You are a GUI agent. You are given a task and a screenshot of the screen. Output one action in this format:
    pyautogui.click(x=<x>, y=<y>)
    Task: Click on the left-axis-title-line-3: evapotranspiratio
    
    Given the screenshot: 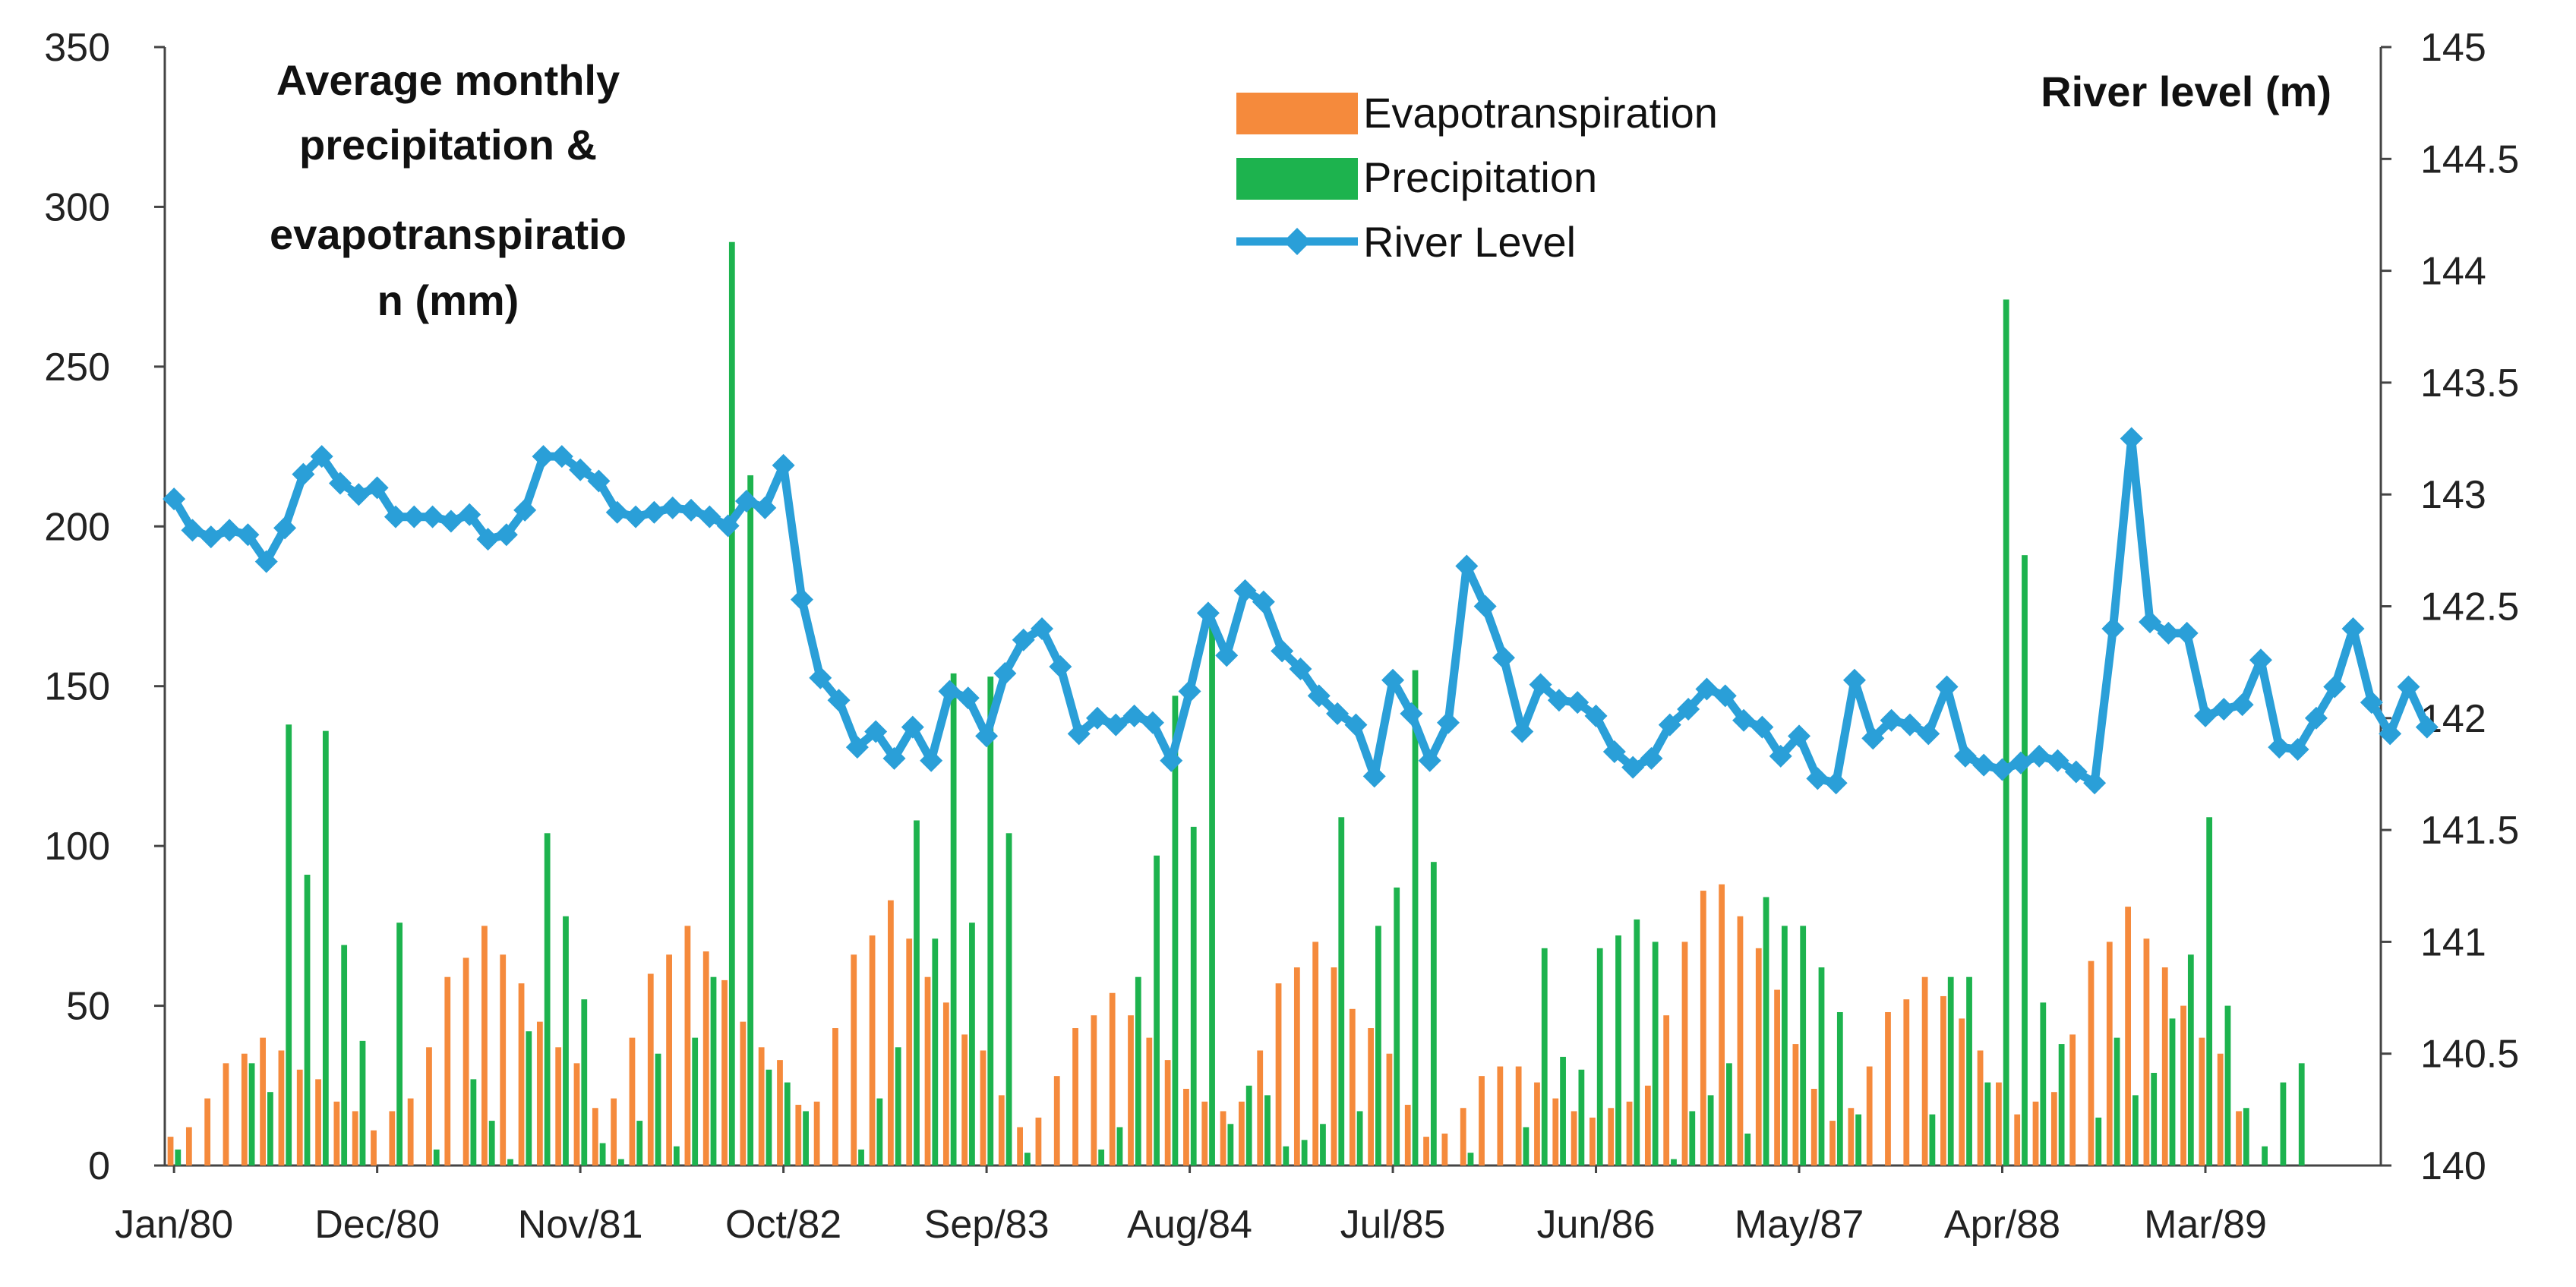 What is the action you would take?
    pyautogui.click(x=448, y=234)
    